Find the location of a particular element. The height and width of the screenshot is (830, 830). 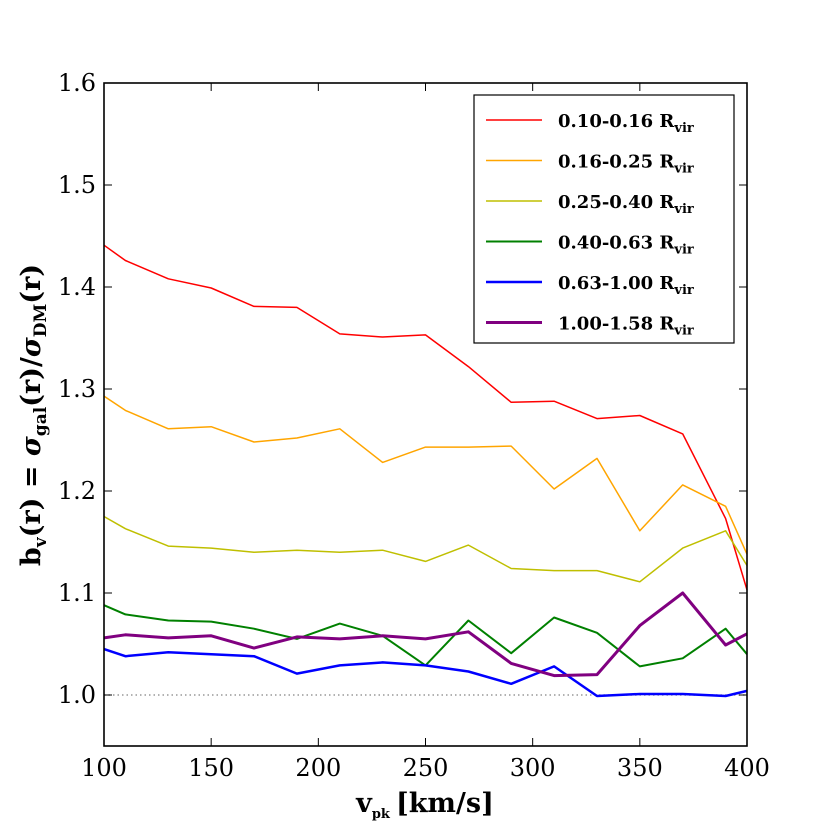

y-tick-label: 1.1 is located at coordinates (77, 593).